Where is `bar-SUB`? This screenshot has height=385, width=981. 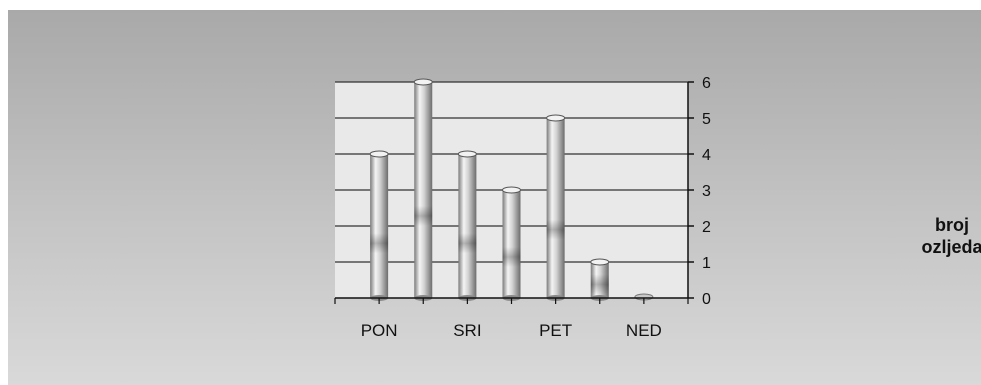
bar-SUB is located at coordinates (600, 279).